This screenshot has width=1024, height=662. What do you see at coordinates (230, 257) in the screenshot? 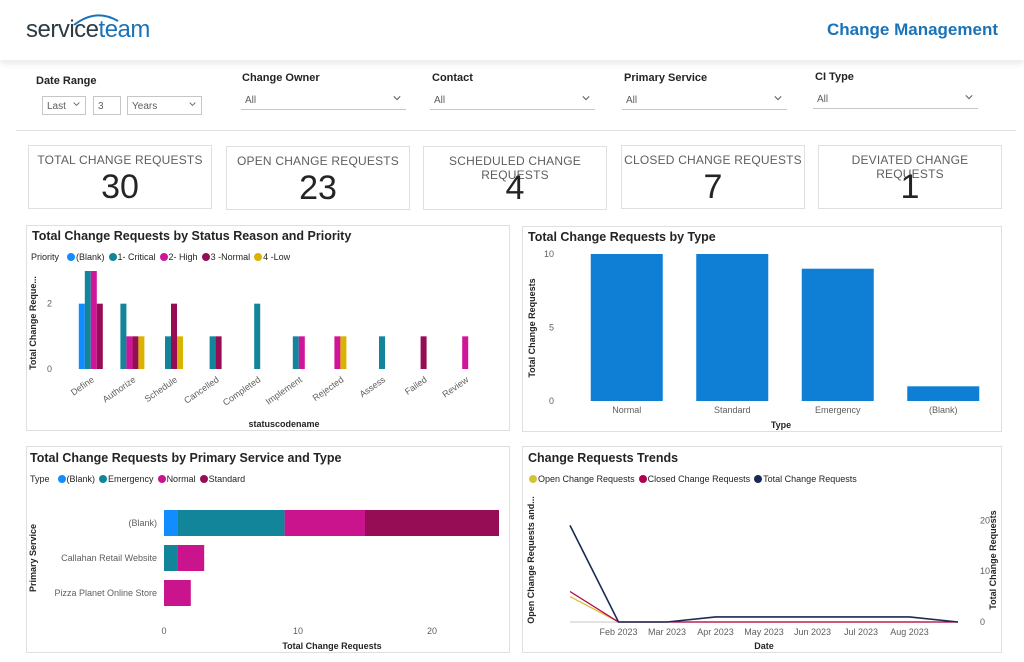
I see `legend-item: 3 -Normal` at bounding box center [230, 257].